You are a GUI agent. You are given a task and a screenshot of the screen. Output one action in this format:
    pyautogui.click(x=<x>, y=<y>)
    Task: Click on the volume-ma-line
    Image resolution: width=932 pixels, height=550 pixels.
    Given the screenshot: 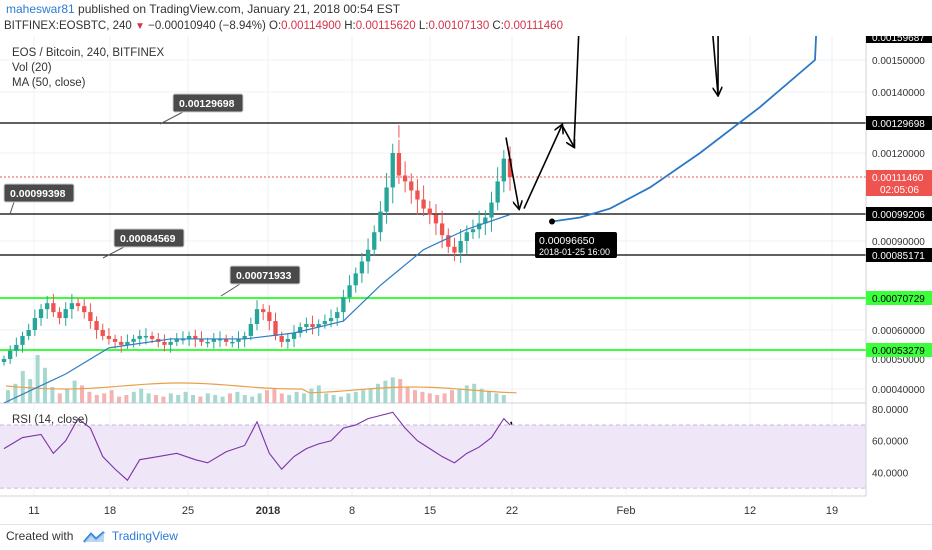 What is the action you would take?
    pyautogui.click(x=261, y=388)
    